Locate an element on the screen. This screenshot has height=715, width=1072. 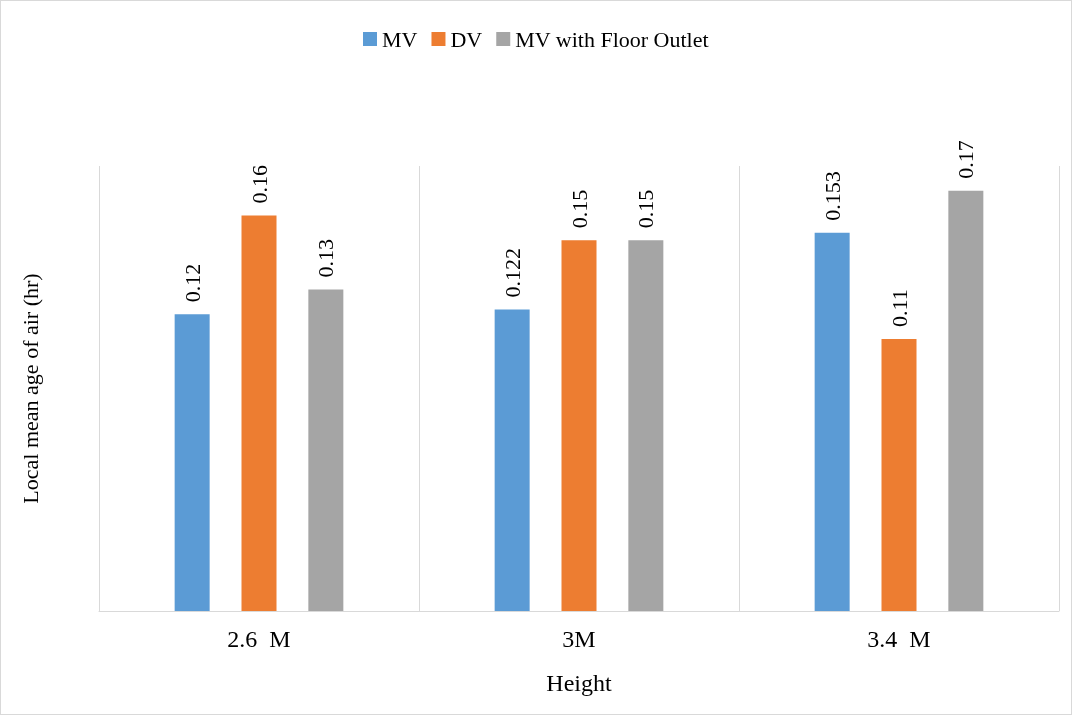
x-tick-label: 3M is located at coordinates (579, 639).